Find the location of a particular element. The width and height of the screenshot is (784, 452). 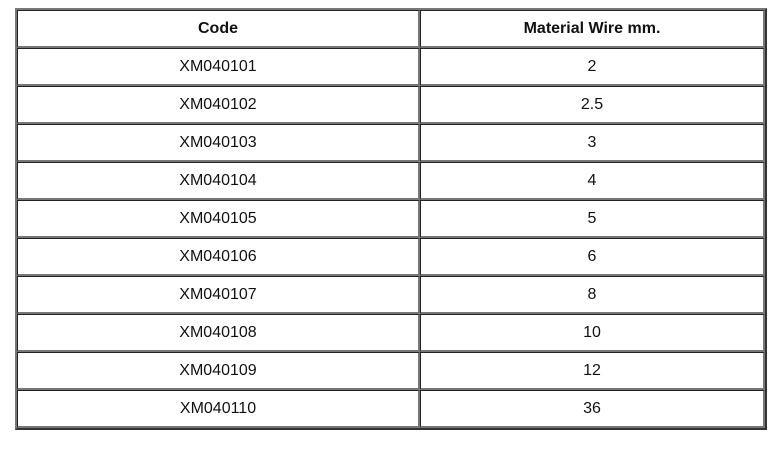

wire-mm-cell: 5 is located at coordinates (592, 219).